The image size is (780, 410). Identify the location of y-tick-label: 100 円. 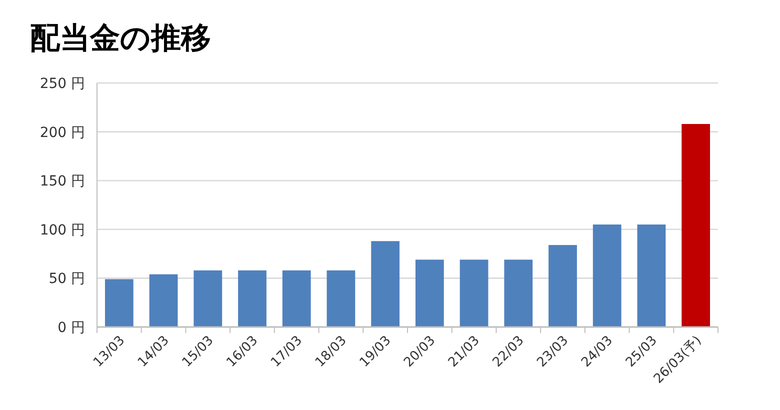
(62, 230).